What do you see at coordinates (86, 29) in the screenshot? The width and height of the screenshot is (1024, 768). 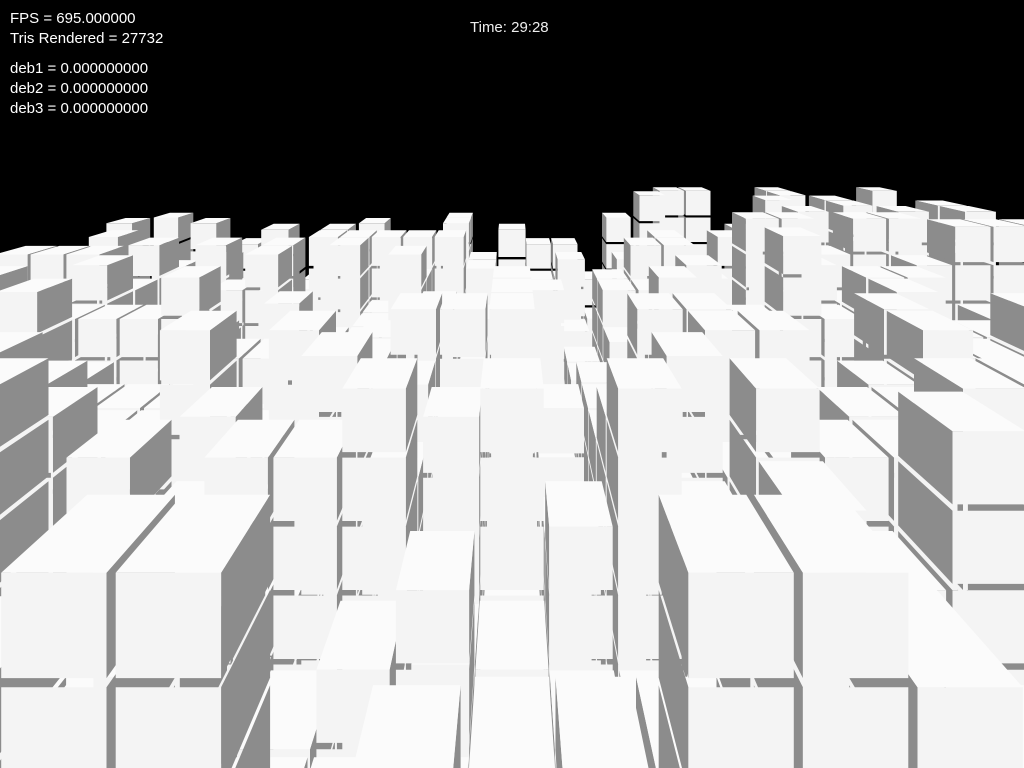 I see `stats-overlay: FPS = 695.000000 Tris Rendered = 27732` at bounding box center [86, 29].